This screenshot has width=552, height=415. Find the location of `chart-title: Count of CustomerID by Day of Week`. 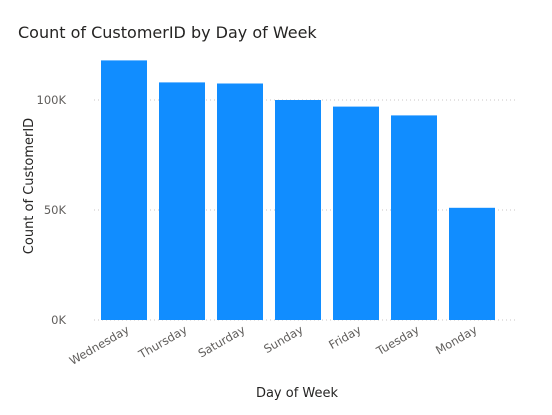

chart-title: Count of CustomerID by Day of Week is located at coordinates (167, 32).